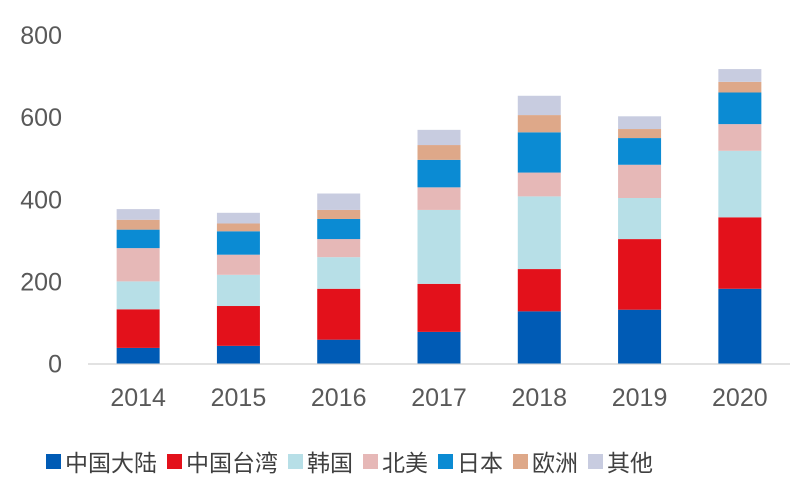 This screenshot has height=484, width=800. What do you see at coordinates (41, 118) in the screenshot?
I see `y-tick-label: 600` at bounding box center [41, 118].